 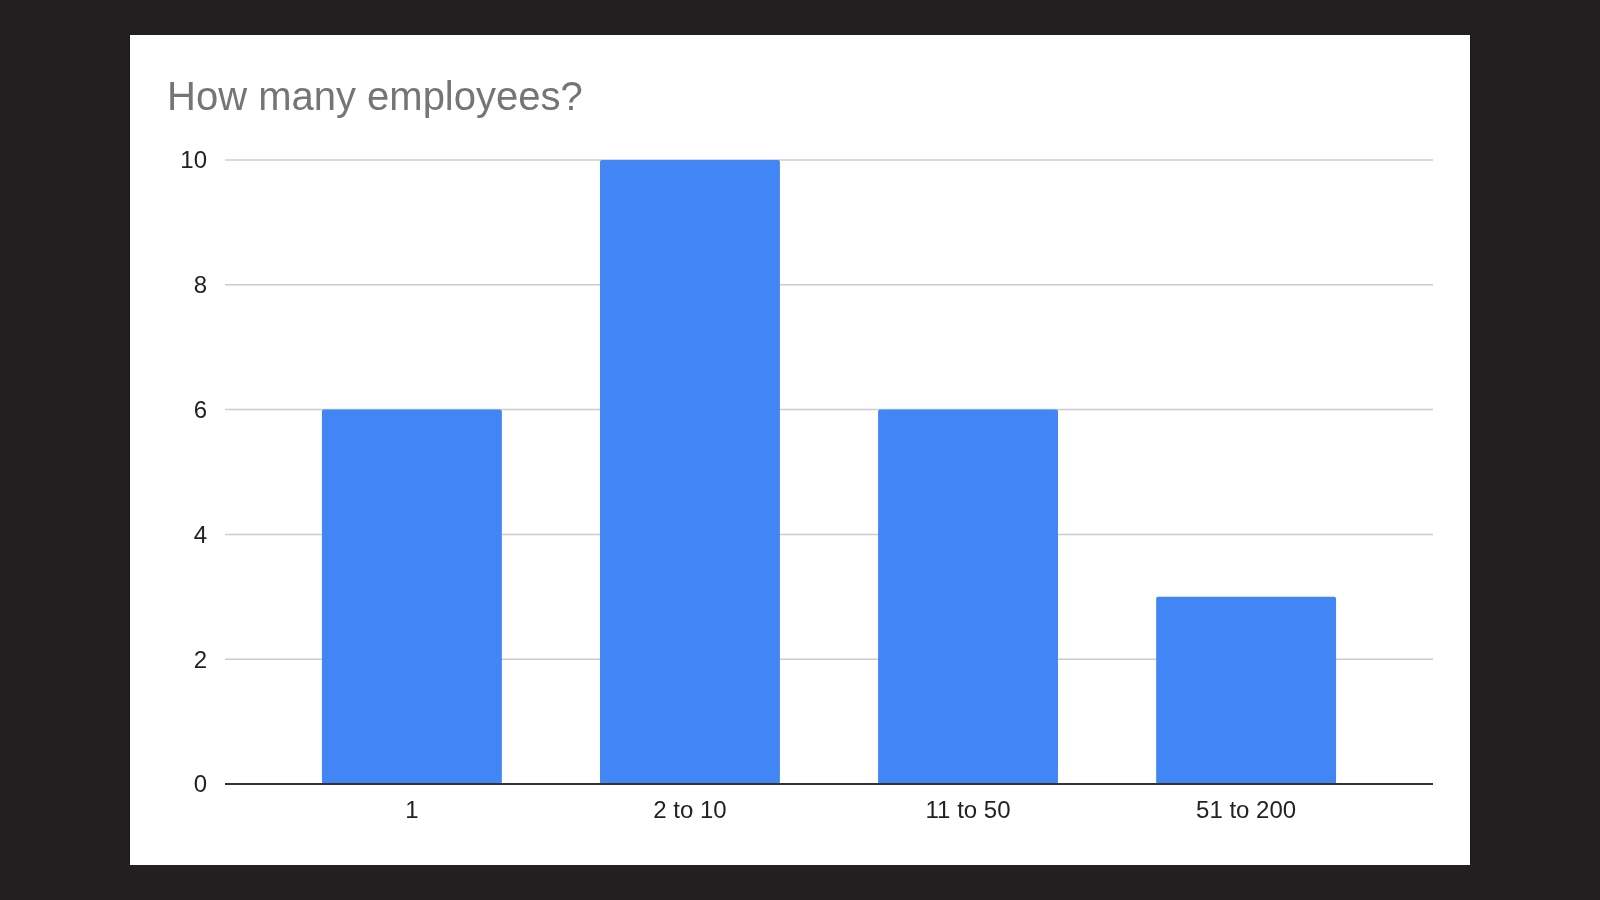 What do you see at coordinates (200, 784) in the screenshot?
I see `y-tick-label: 0` at bounding box center [200, 784].